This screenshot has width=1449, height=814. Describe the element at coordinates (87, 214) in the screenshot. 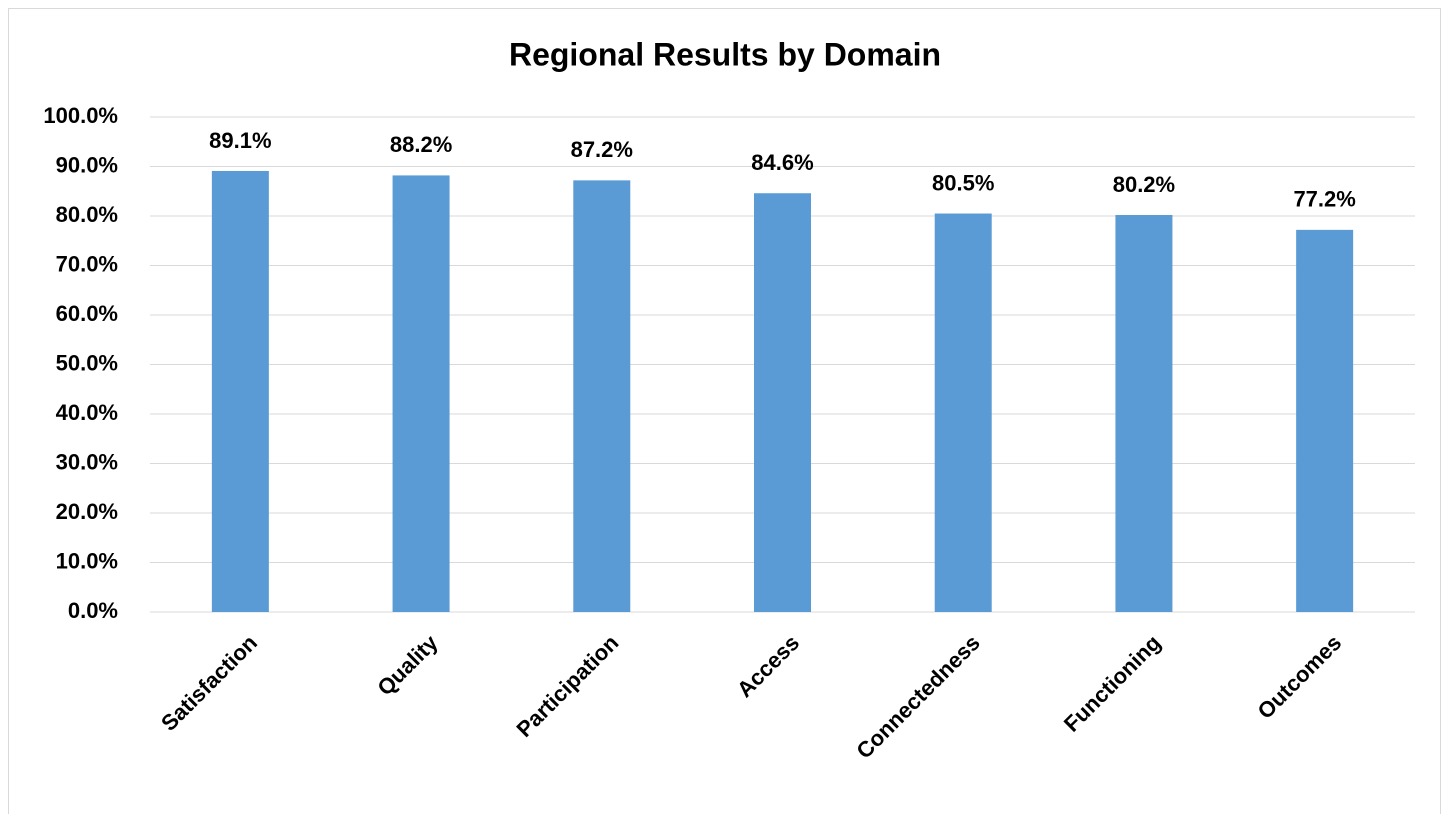

I see `y-tick-label: 80.0%` at that location.